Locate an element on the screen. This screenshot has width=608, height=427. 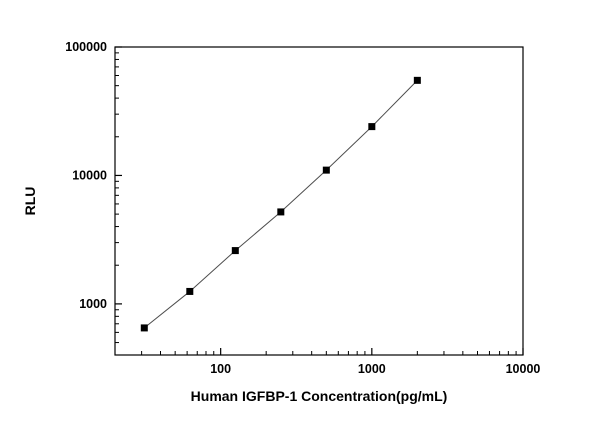
x-tick-label: 100 is located at coordinates (220, 369).